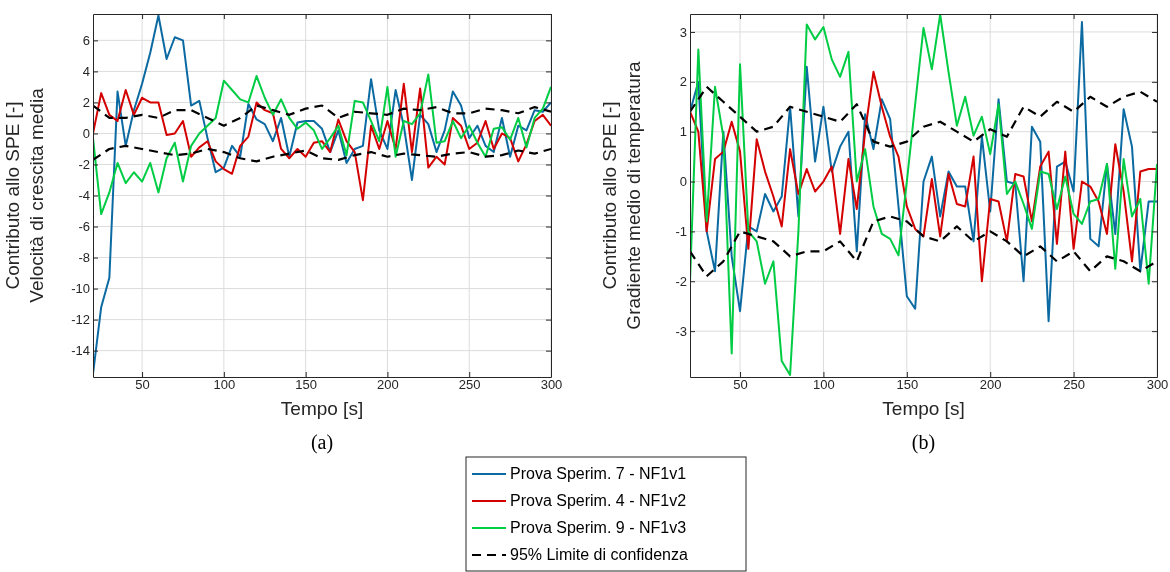 The height and width of the screenshot is (572, 1170). Describe the element at coordinates (683, 32) in the screenshot. I see `y-tick-label: 3` at that location.